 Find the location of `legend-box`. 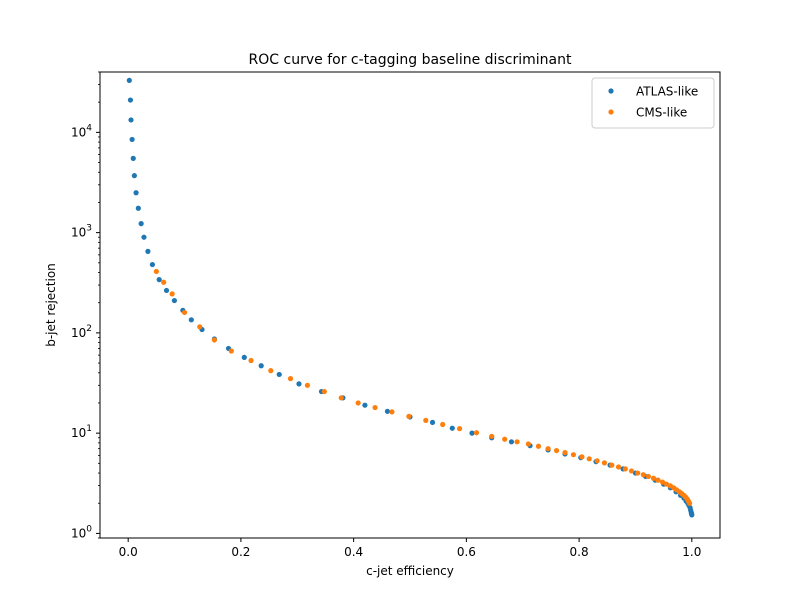

legend-box is located at coordinates (653, 103).